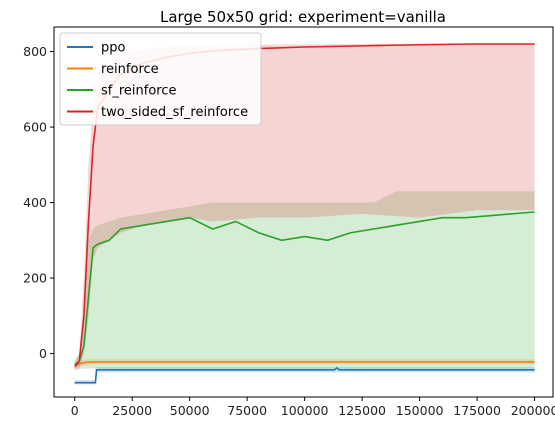  I want to click on line-ppo, so click(304, 375).